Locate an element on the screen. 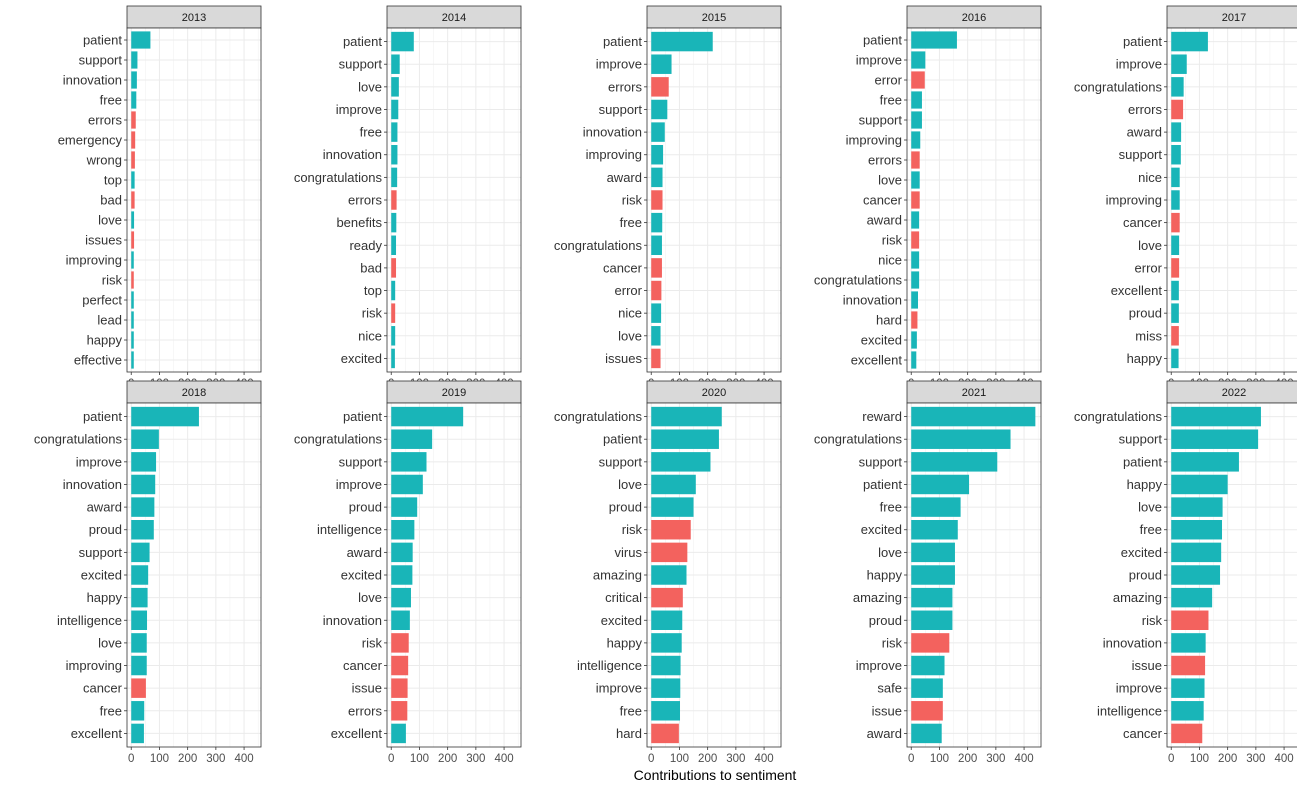 This screenshot has width=1297, height=785. category-label: issues is located at coordinates (623, 358).